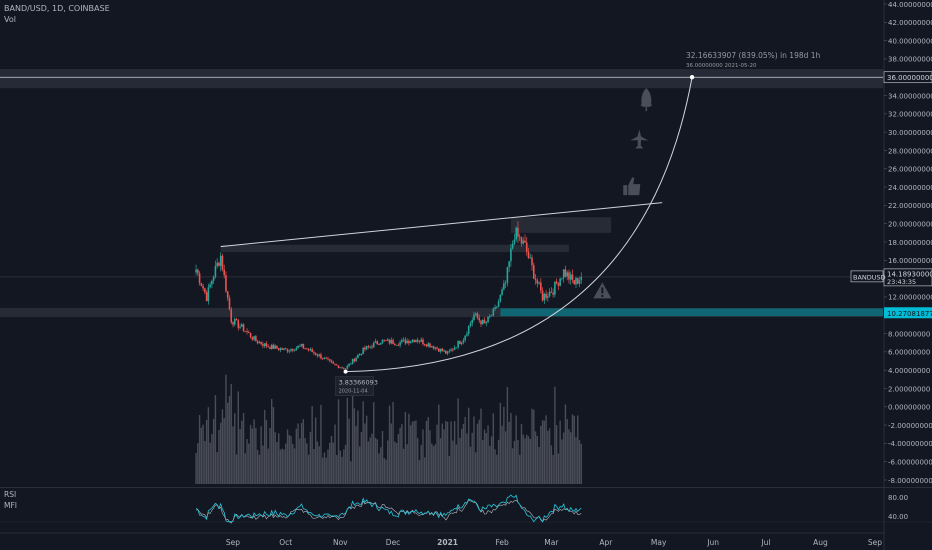 This screenshot has height=550, width=932. I want to click on resistance-trendline, so click(441, 225).